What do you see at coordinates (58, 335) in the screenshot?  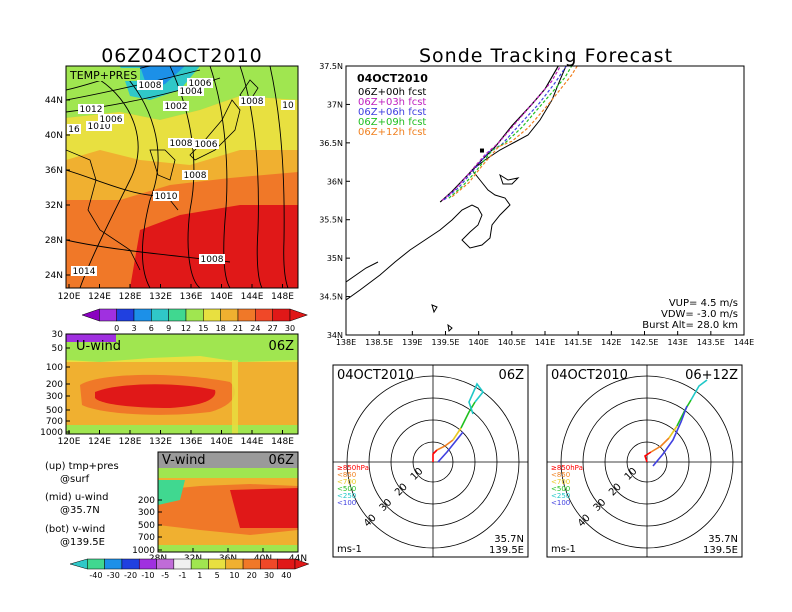 I see `u-wind-y-tick-label: 30` at bounding box center [58, 335].